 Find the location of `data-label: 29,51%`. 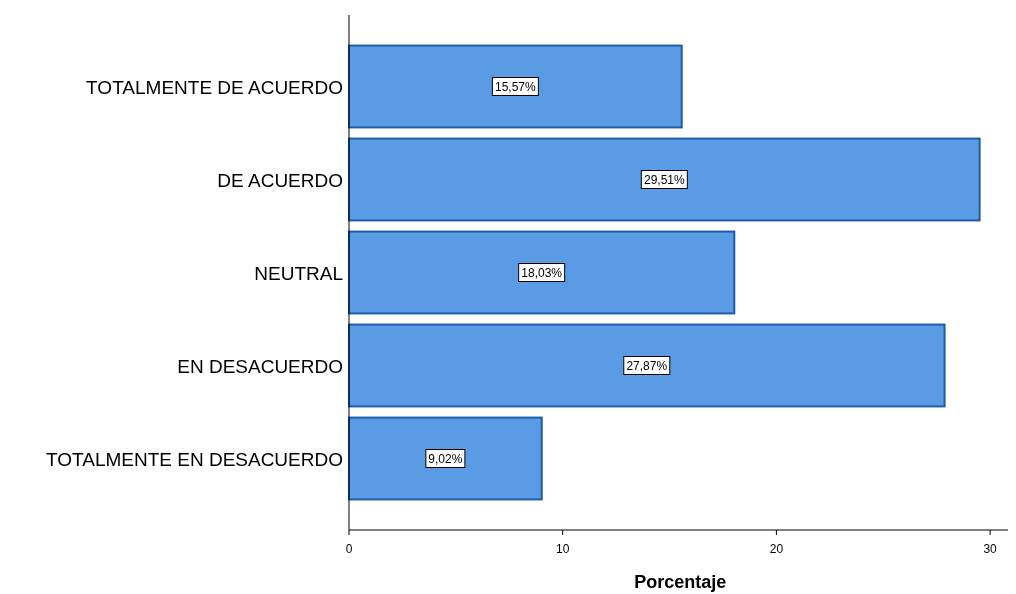

data-label: 29,51% is located at coordinates (664, 179).